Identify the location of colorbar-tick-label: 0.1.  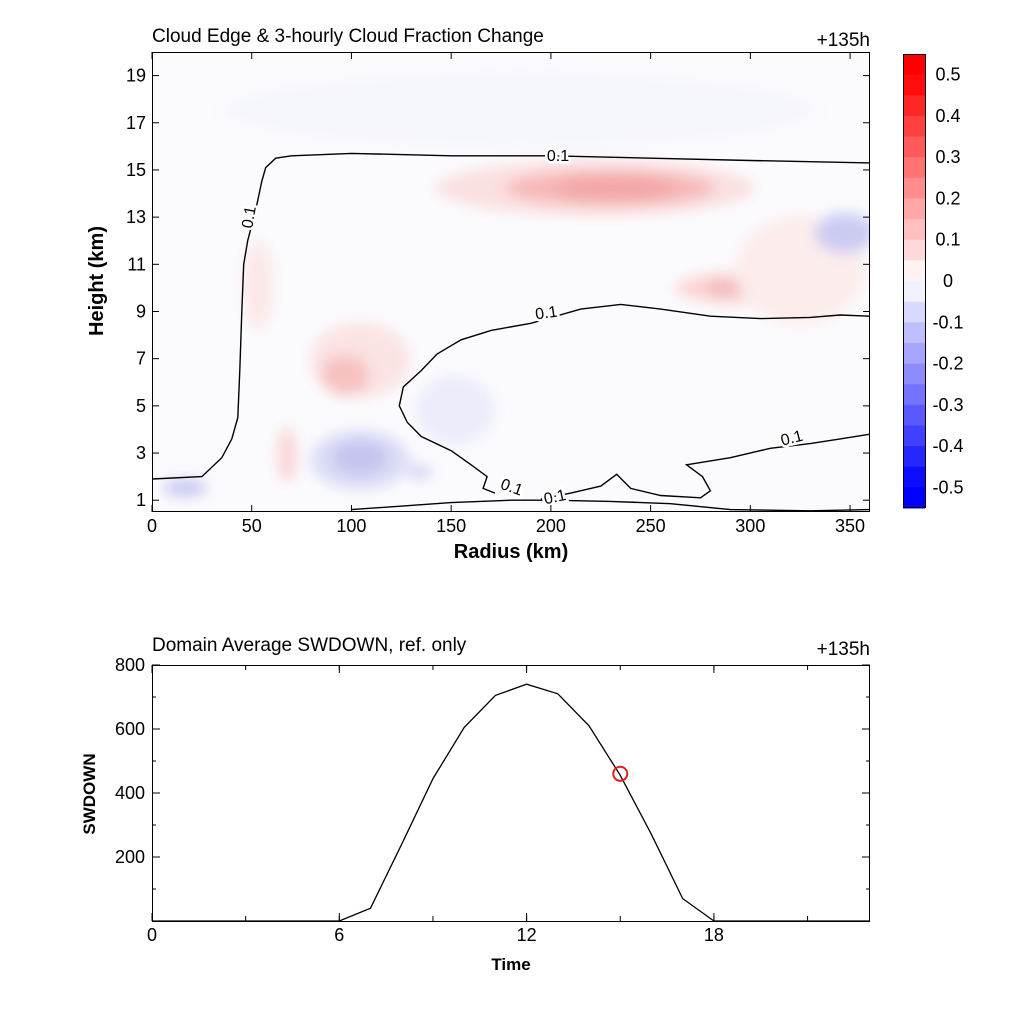
(947, 240).